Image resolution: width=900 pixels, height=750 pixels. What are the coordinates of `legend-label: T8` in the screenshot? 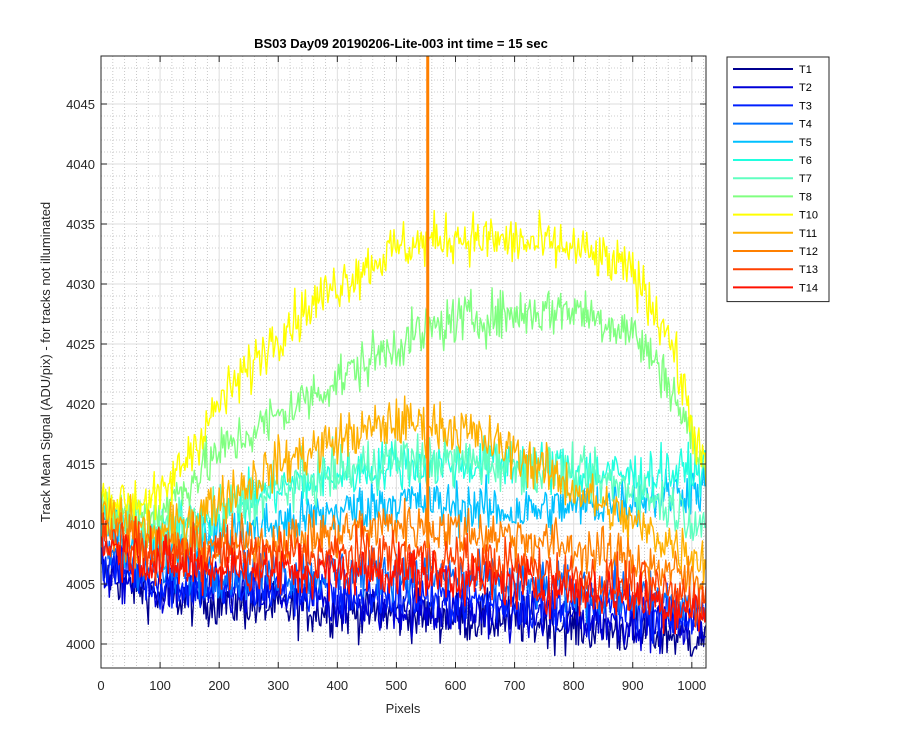 It's located at (805, 197).